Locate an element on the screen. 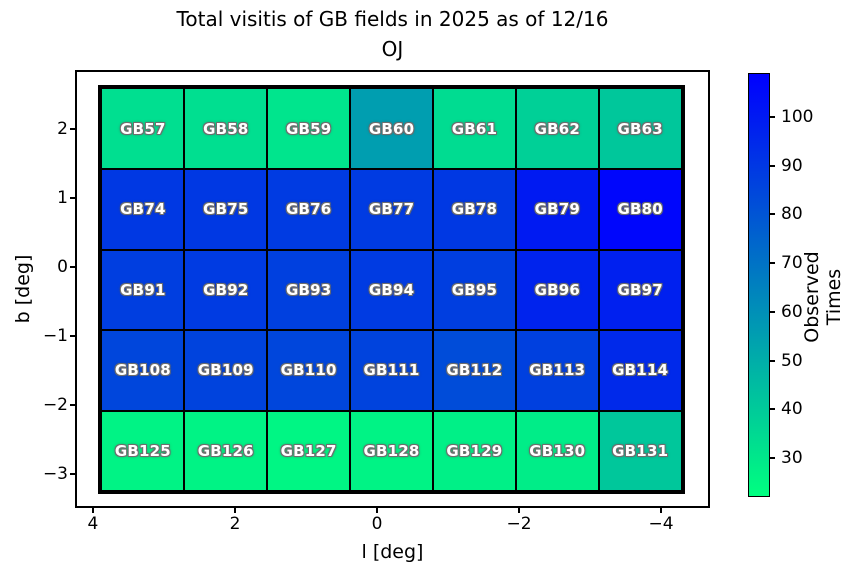 The height and width of the screenshot is (575, 848). colorbar-tick-label: 30 is located at coordinates (792, 458).